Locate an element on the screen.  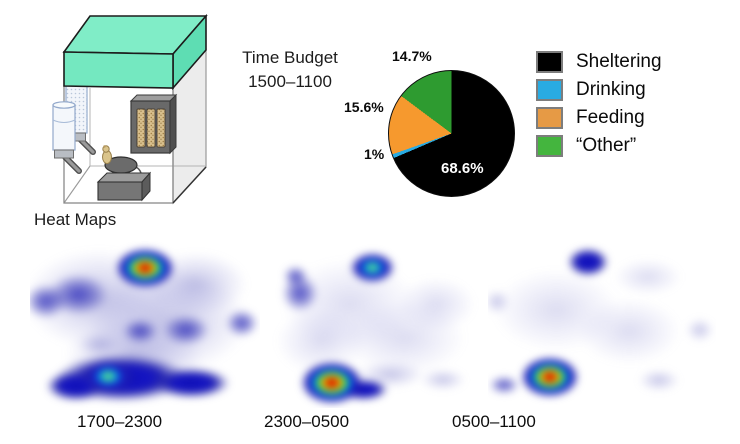
legend-row-other: “Other” is located at coordinates (599, 146).